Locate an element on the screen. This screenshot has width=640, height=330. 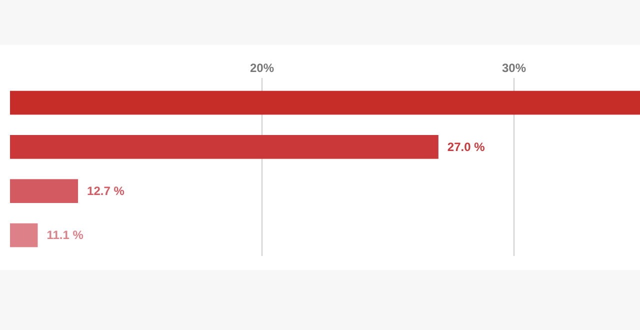
data-label: 12.7 % is located at coordinates (106, 191).